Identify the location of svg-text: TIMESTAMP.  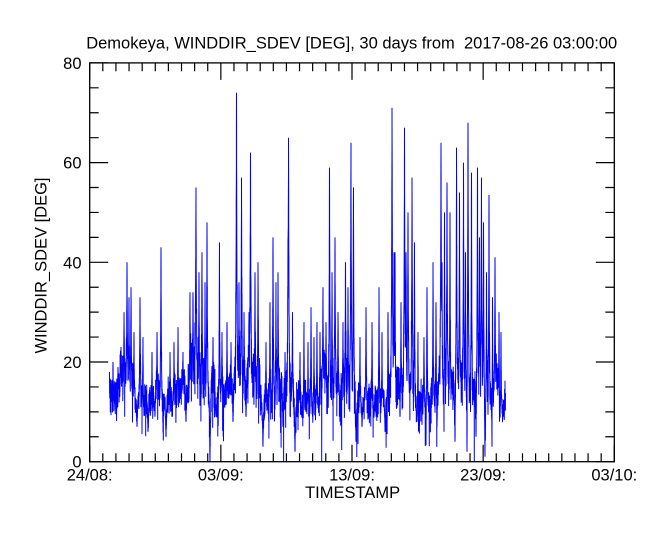
(352, 493).